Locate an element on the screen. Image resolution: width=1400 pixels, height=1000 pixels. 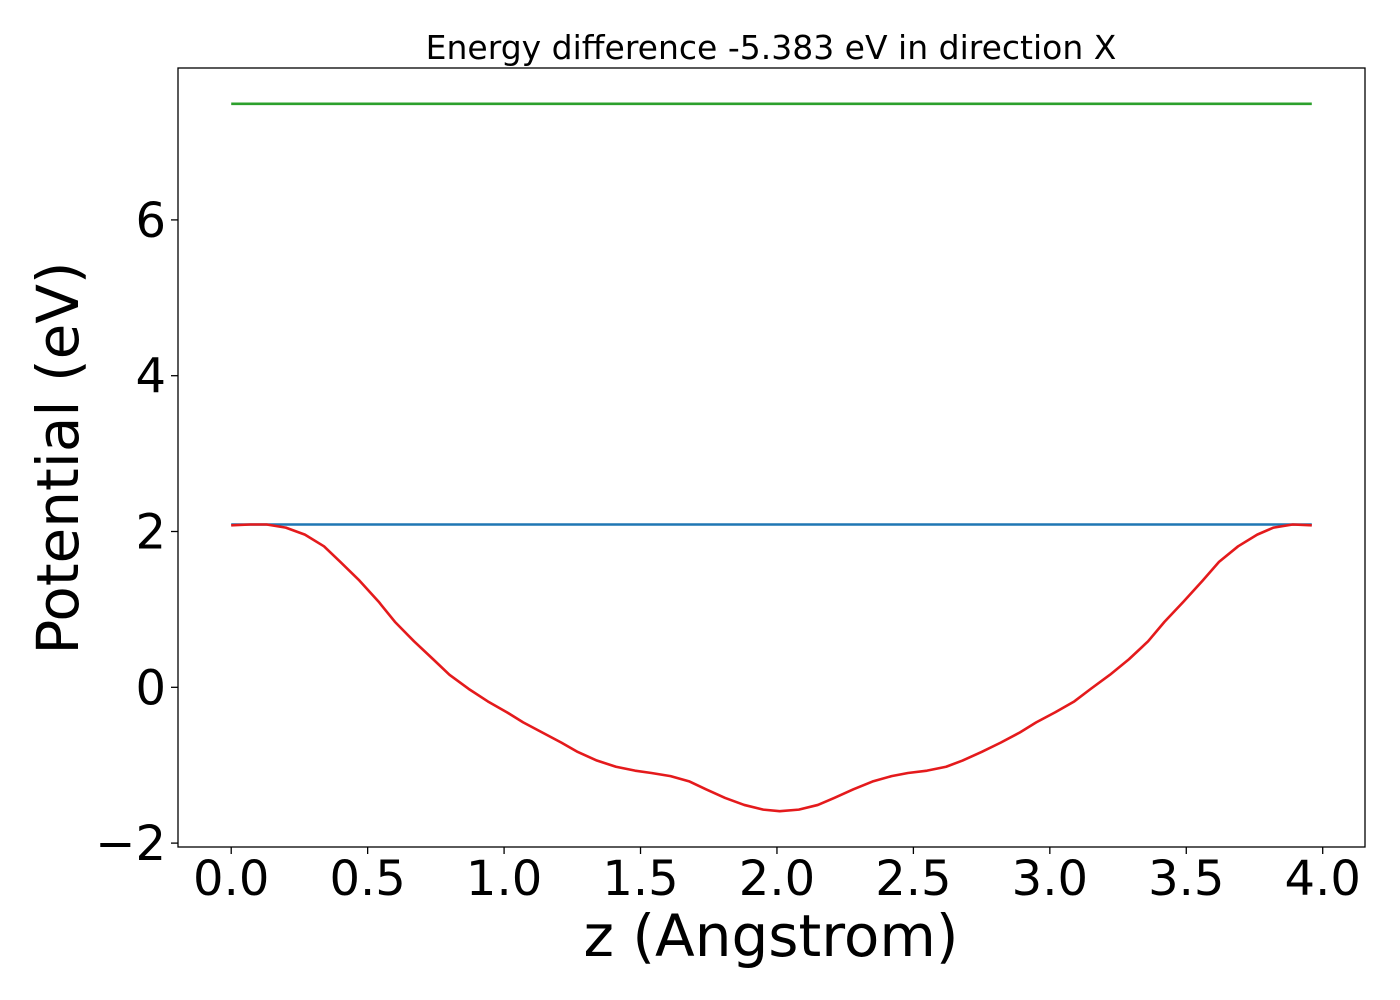
x-axis-label: z (Angstrom) is located at coordinates (771, 936).